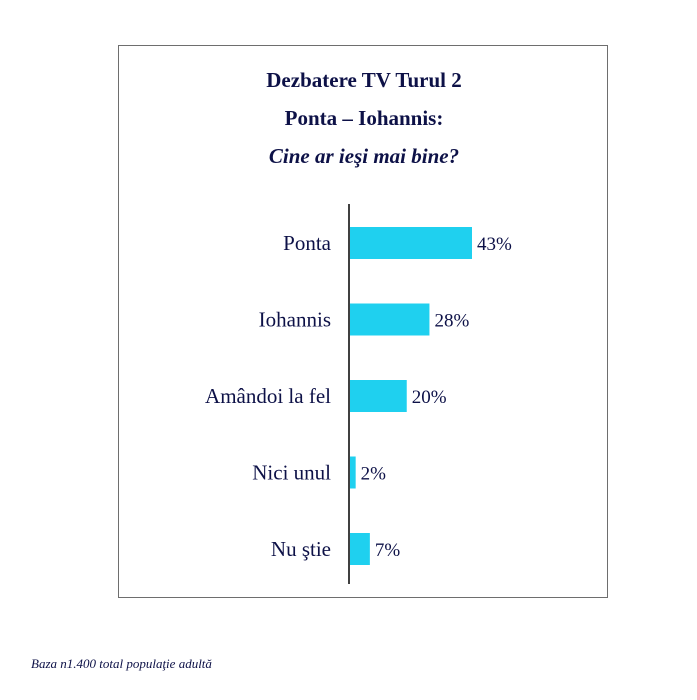 The width and height of the screenshot is (697, 700). I want to click on category-label: Ponta, so click(307, 243).